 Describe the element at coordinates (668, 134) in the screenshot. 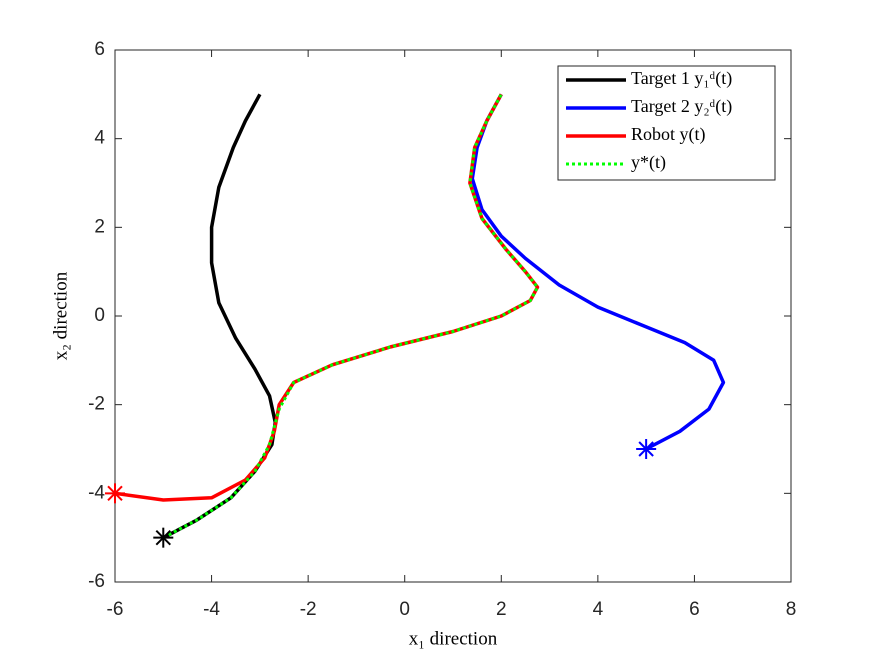

I see `legend-label: Robot y(t)` at that location.